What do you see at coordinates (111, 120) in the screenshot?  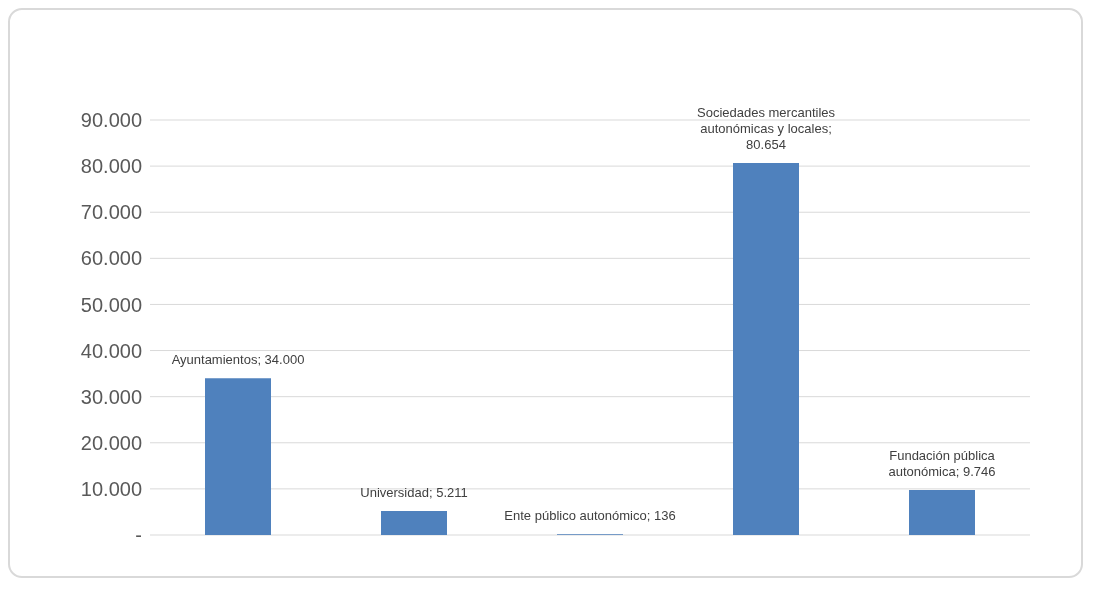 I see `y-tick-label: 90.000` at bounding box center [111, 120].